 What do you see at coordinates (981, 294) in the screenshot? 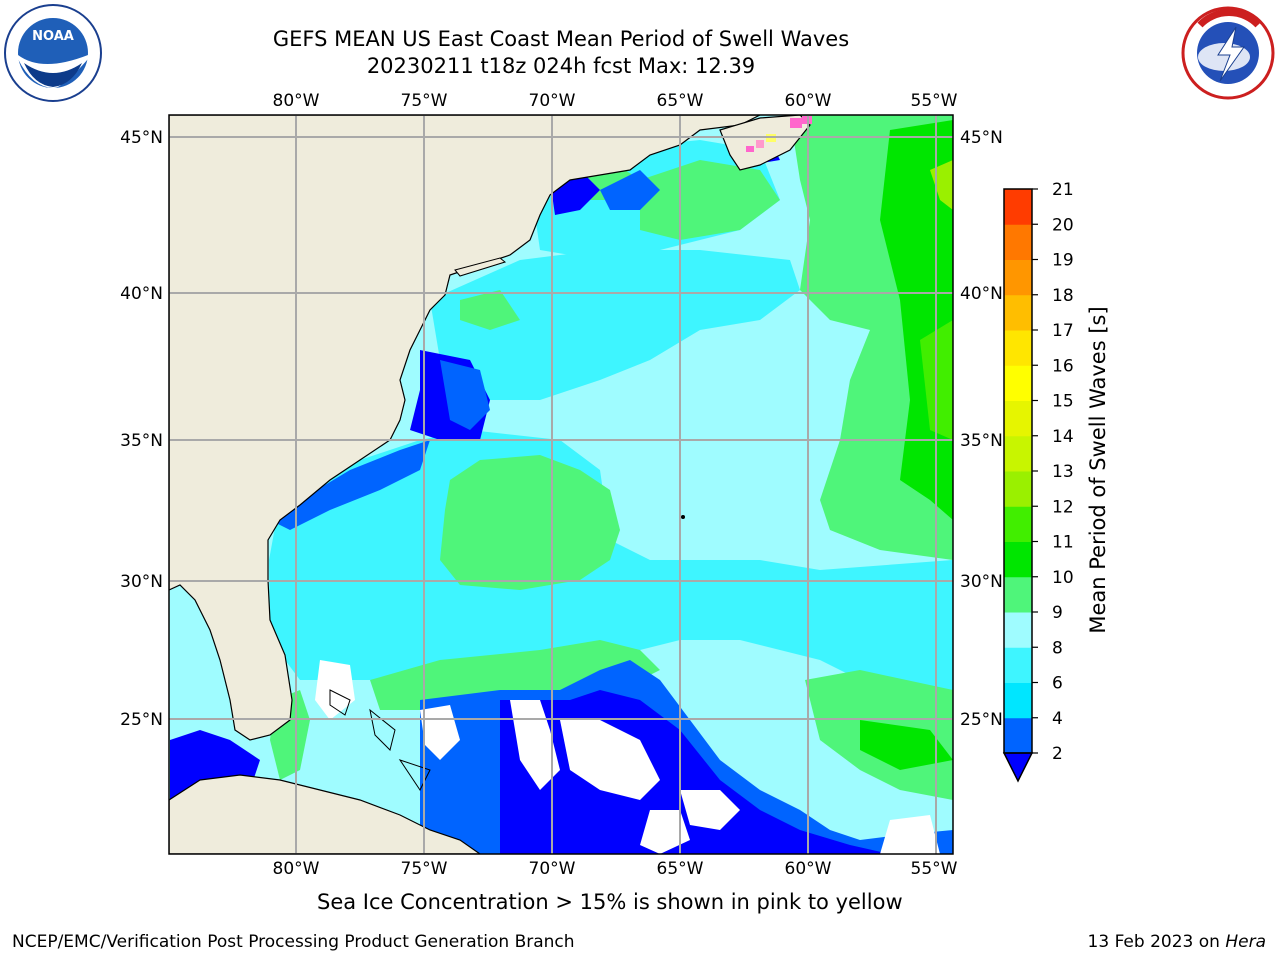
I see `lat-label-right: 40°N` at bounding box center [981, 294].